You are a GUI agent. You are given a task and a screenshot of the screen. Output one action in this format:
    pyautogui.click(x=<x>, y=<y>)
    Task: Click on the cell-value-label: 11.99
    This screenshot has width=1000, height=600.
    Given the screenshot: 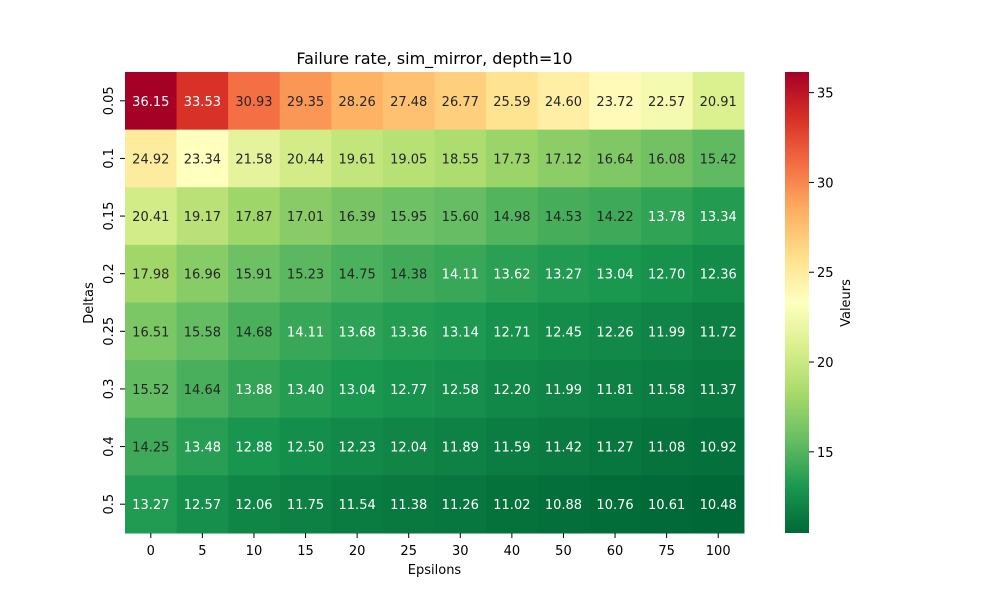 What is the action you would take?
    pyautogui.click(x=666, y=332)
    